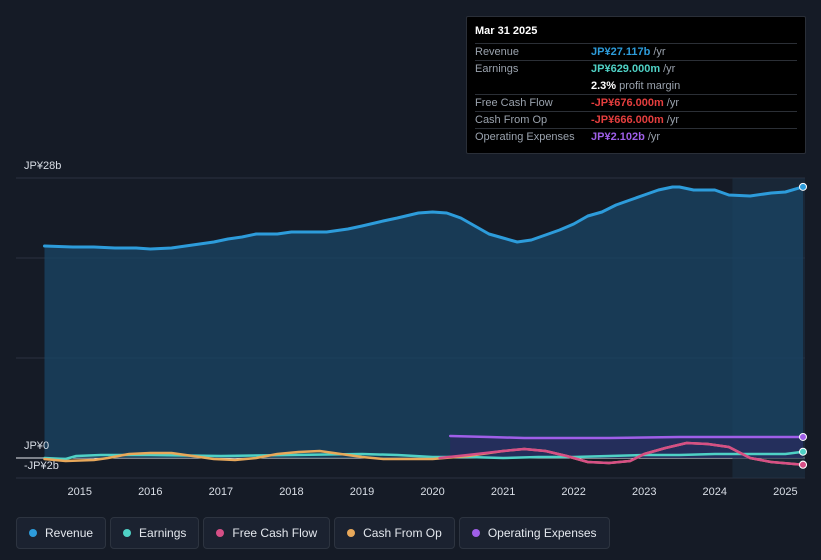 The height and width of the screenshot is (560, 821). Describe the element at coordinates (650, 85) in the screenshot. I see `tooltip-row-unit: profit margin` at that location.